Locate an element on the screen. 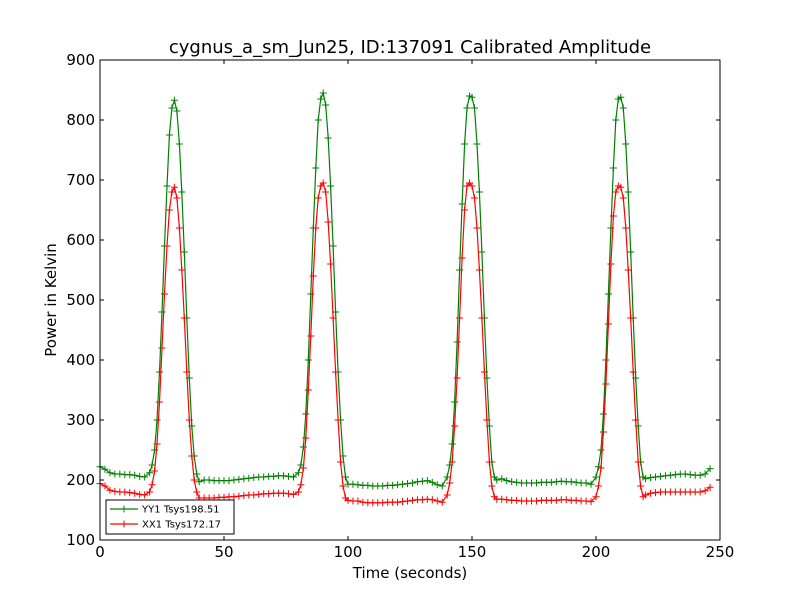 The image size is (800, 600). legend-marker is located at coordinates (124, 524).